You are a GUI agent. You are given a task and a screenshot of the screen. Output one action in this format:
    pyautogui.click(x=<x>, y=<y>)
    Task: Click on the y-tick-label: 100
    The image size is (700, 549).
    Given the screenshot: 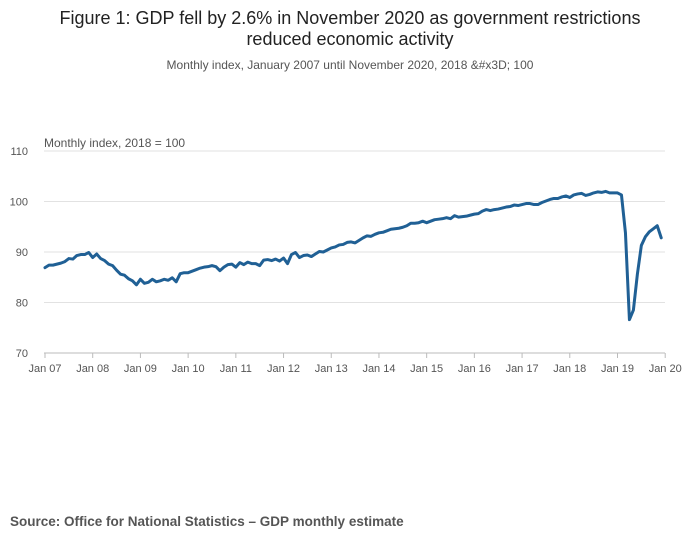 What is the action you would take?
    pyautogui.click(x=19, y=203)
    